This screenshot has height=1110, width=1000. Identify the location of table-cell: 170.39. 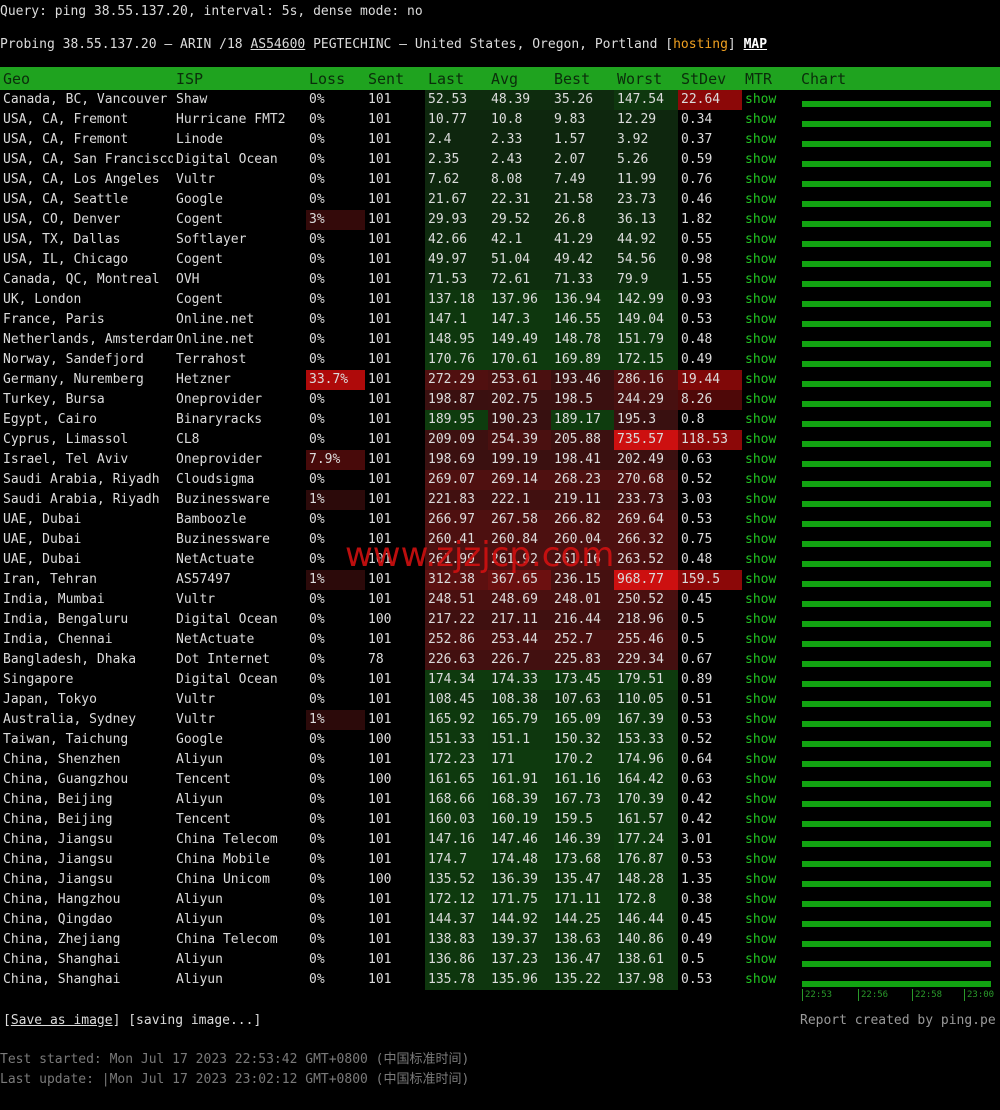
(646, 800).